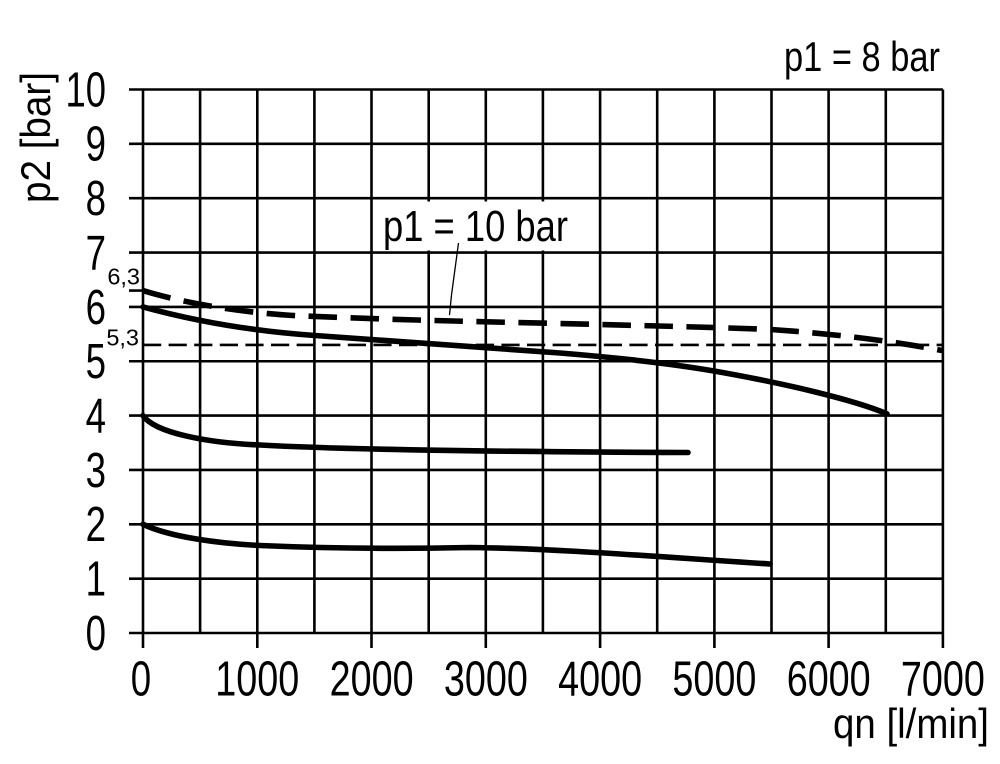 Image resolution: width=1000 pixels, height=764 pixels. I want to click on svg-text: 7, so click(96, 253).